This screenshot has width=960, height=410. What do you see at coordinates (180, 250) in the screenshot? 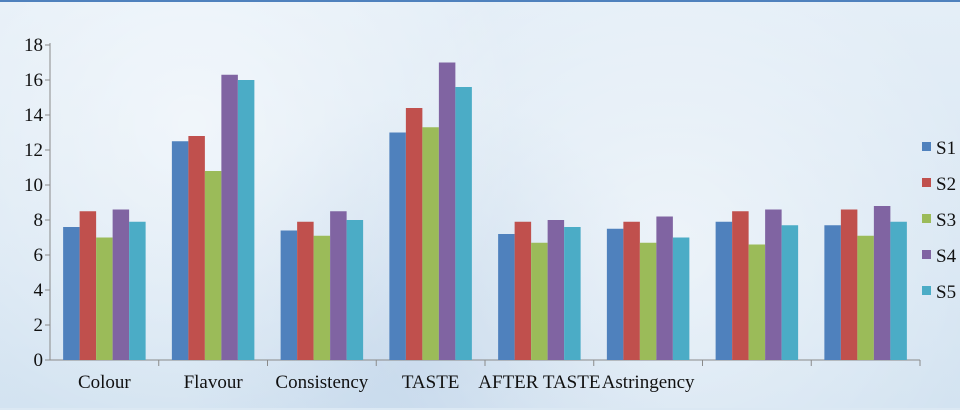
I see `bar-s1-flavour` at bounding box center [180, 250].